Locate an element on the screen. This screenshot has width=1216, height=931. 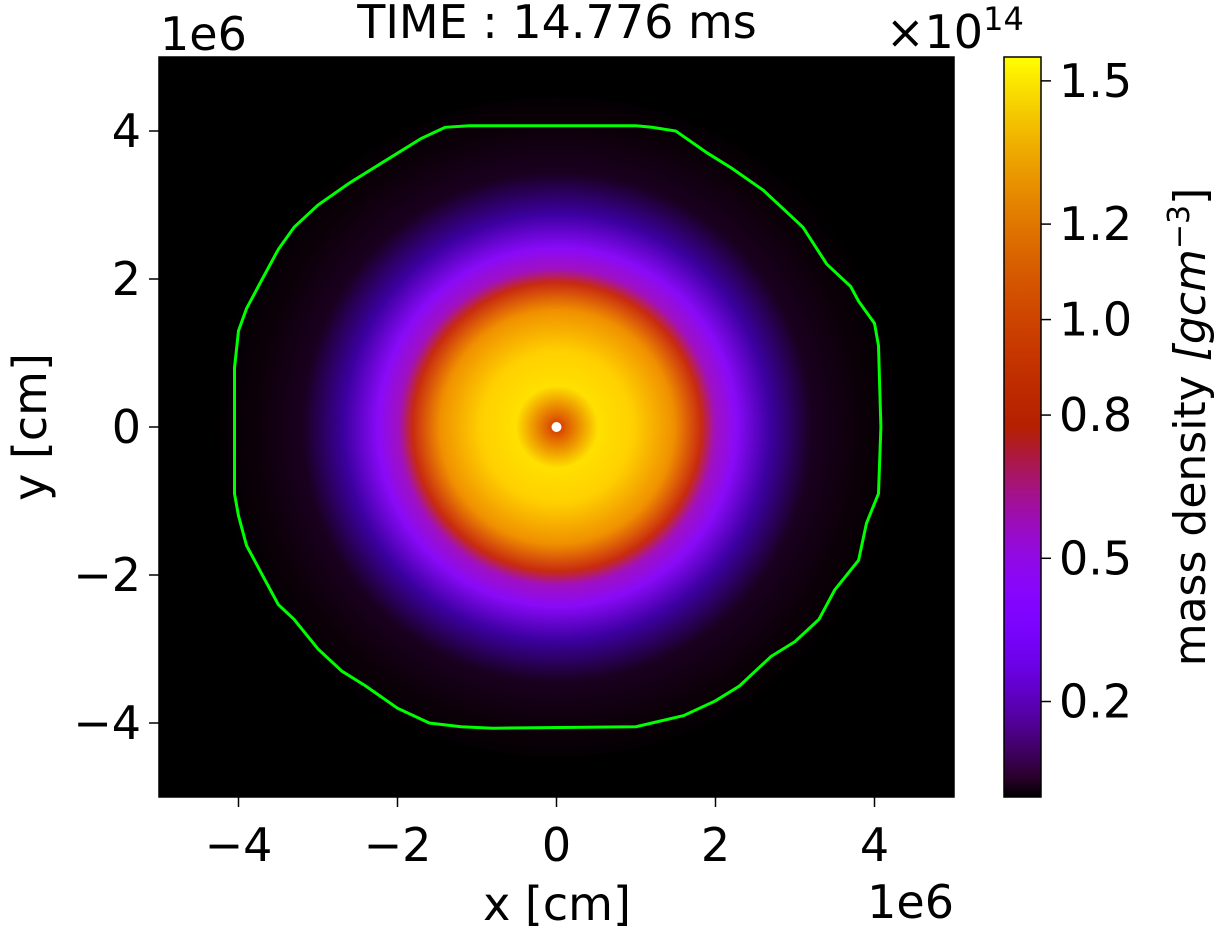
x-tick-label: 2 is located at coordinates (715, 845).